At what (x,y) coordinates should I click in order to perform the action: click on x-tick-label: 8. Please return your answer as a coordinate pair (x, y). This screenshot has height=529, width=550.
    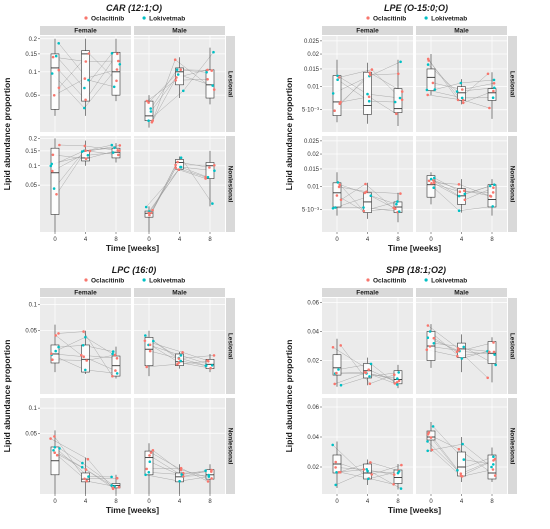
    Looking at the image, I should click on (398, 502).